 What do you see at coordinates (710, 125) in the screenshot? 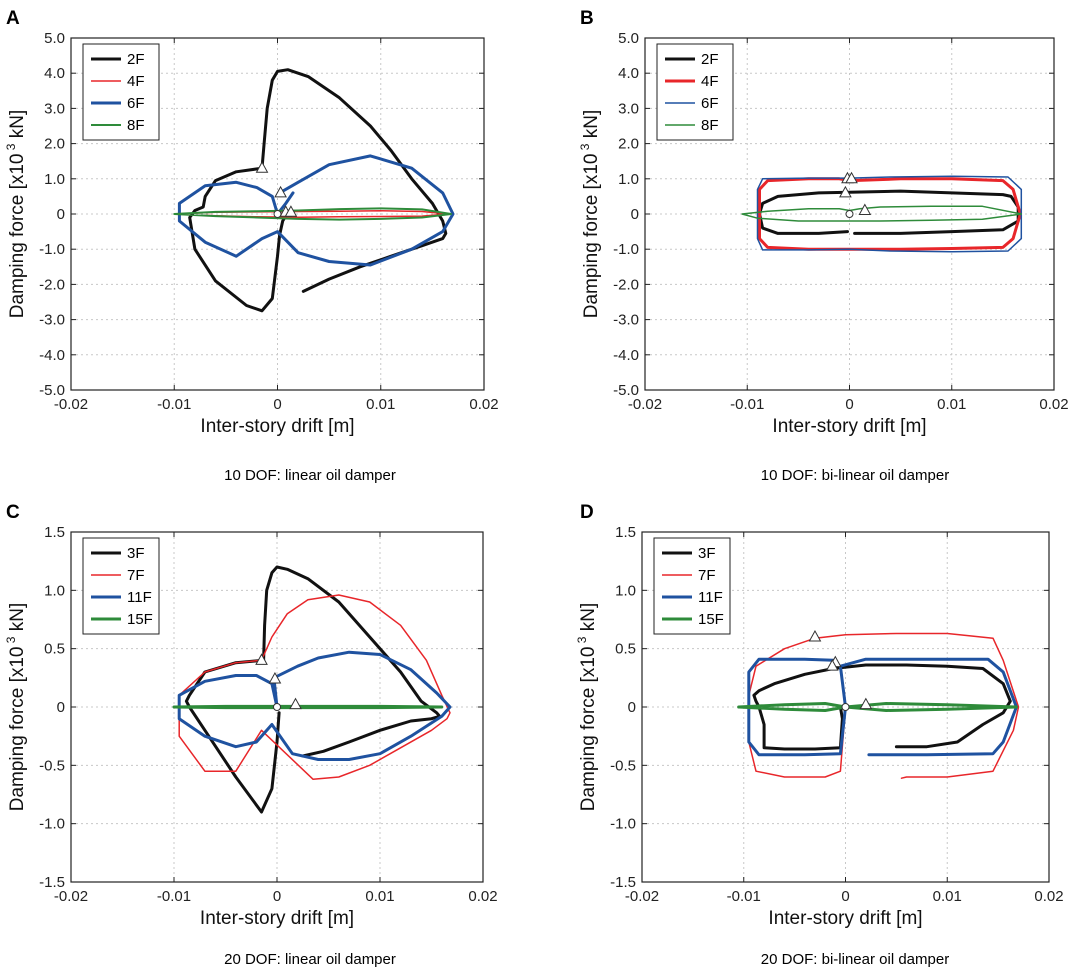
I see `legend-label-8f: 8F` at bounding box center [710, 125].